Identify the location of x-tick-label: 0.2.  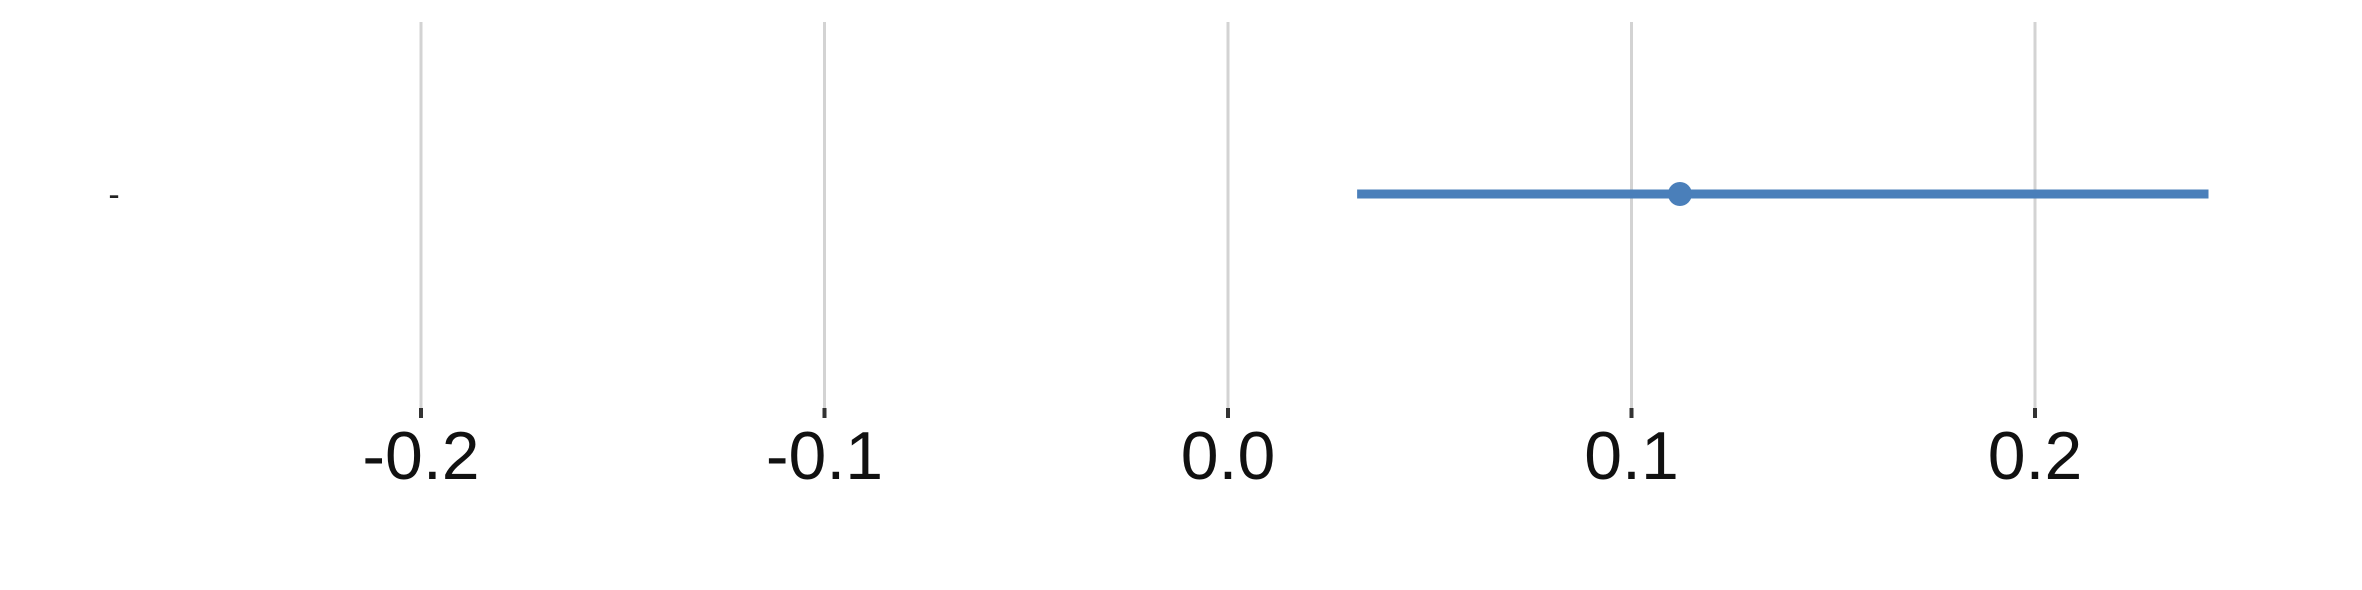
(2035, 456).